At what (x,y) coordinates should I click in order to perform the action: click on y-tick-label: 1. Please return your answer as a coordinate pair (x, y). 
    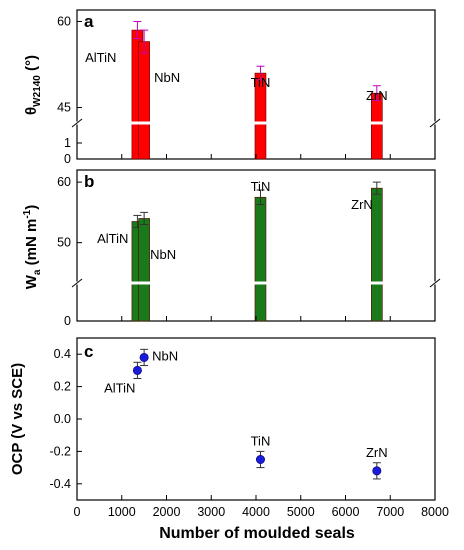
    Looking at the image, I should click on (67, 143).